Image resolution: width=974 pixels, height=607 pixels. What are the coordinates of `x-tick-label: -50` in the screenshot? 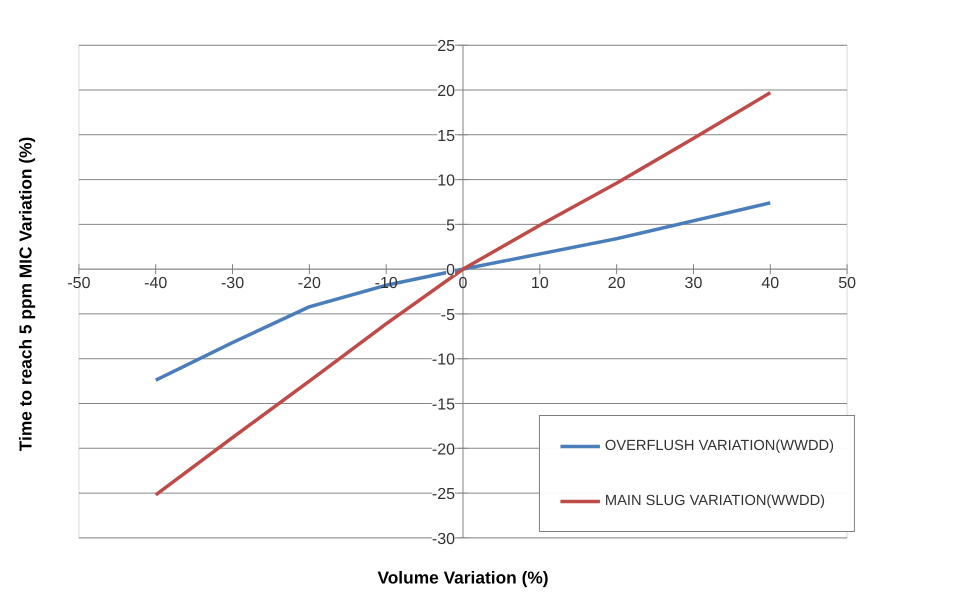 It's located at (79, 283).